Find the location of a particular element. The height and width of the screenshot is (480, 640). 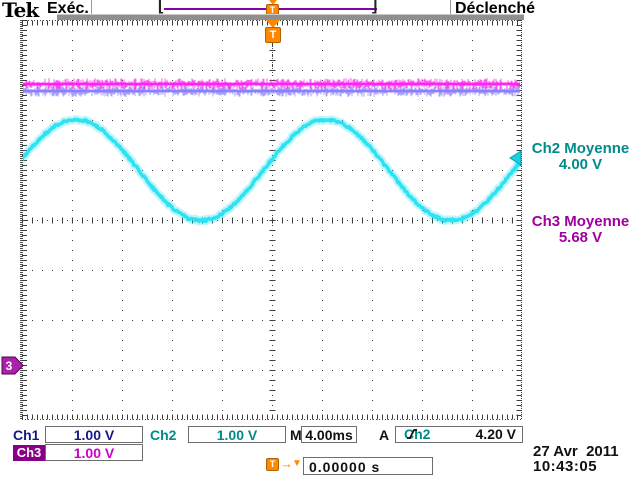

trigger-position-arrow-icon is located at coordinates (273, 24).